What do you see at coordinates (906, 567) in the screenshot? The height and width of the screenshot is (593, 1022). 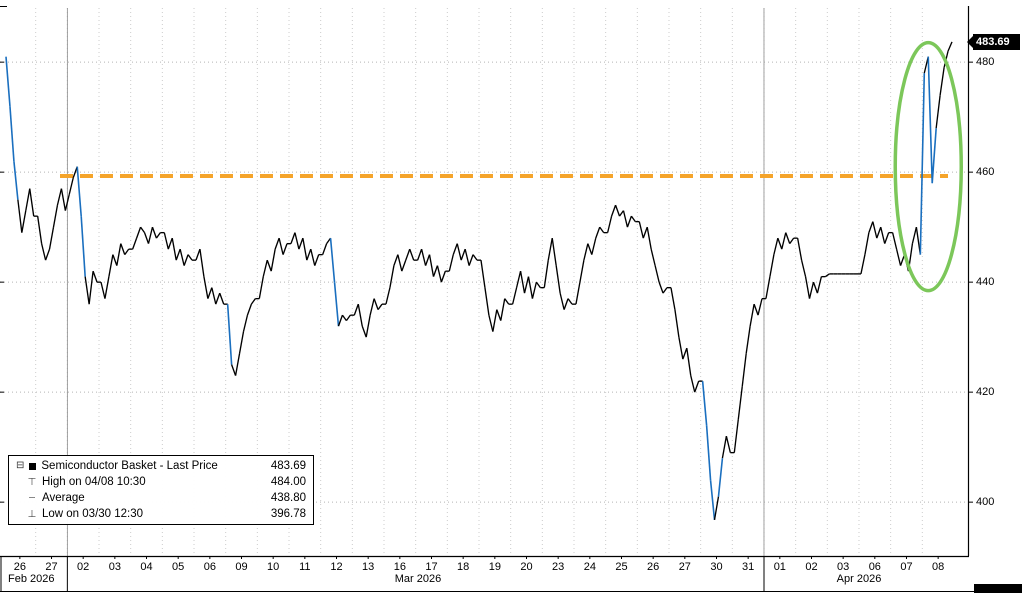 I see `x-day-label: 07` at bounding box center [906, 567].